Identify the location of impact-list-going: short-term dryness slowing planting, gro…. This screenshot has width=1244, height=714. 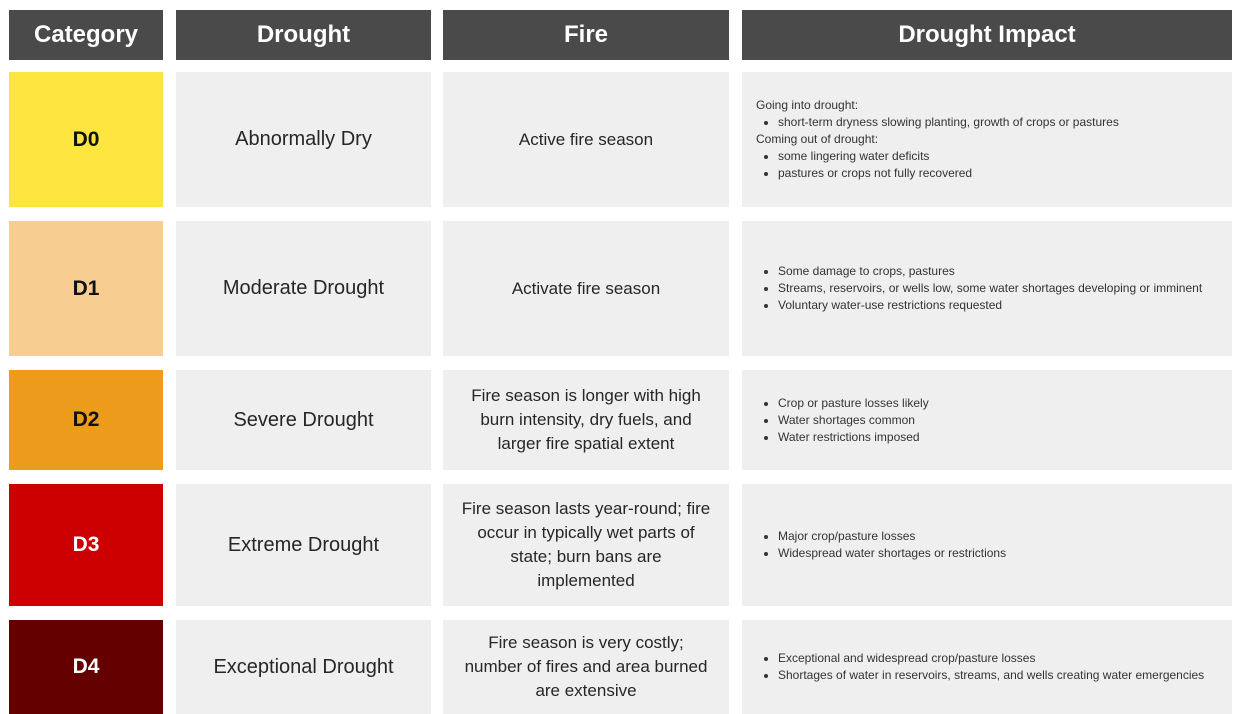
(988, 122).